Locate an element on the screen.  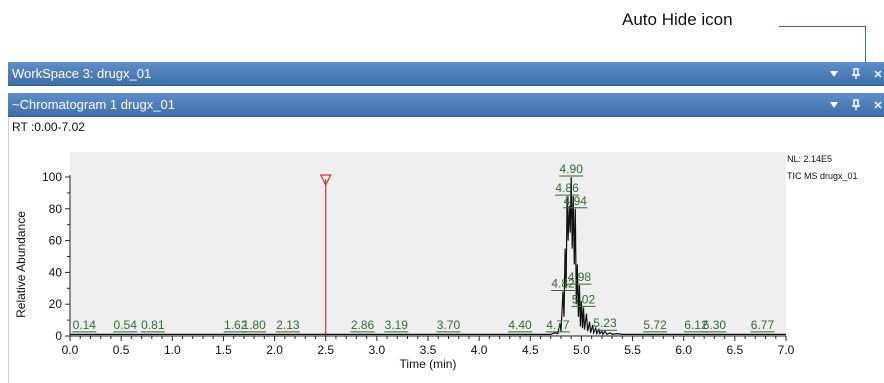
peak-label: 1.62 is located at coordinates (236, 325).